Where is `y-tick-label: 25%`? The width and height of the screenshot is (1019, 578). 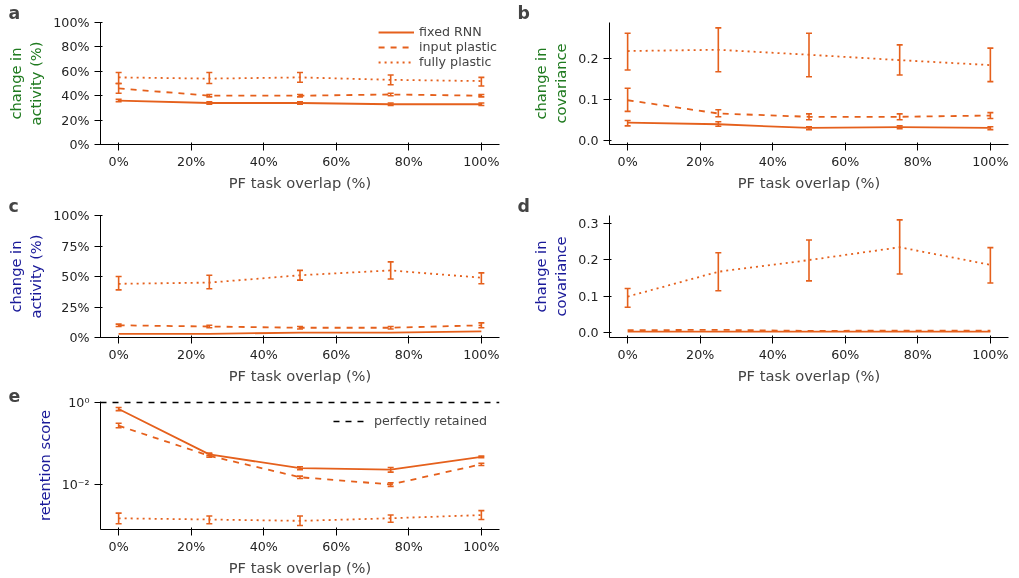 y-tick-label: 25% is located at coordinates (75, 307).